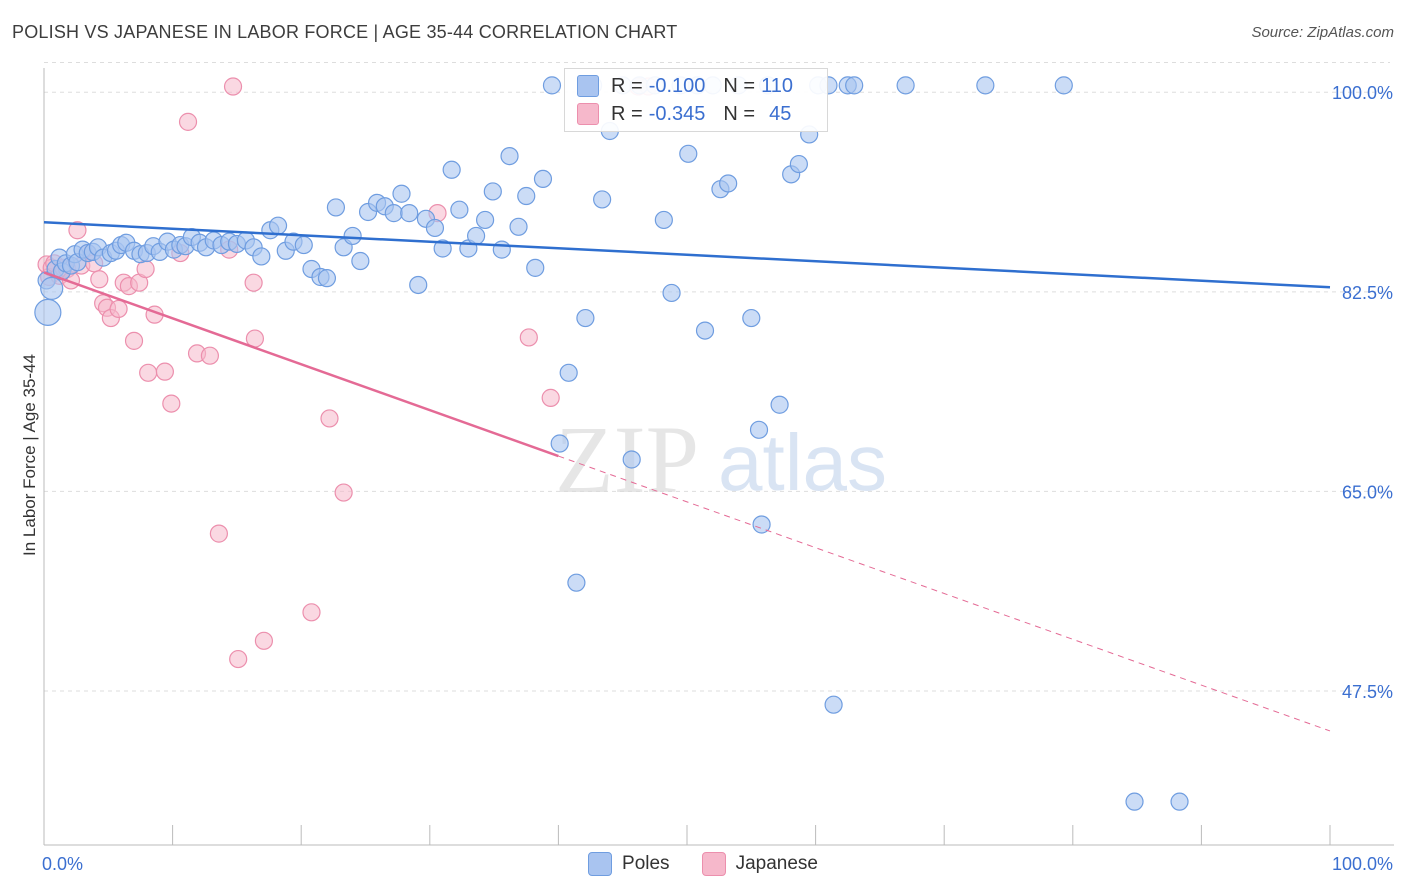  I want to click on source-credit: Source: ZipAtlas.com, so click(1322, 32).